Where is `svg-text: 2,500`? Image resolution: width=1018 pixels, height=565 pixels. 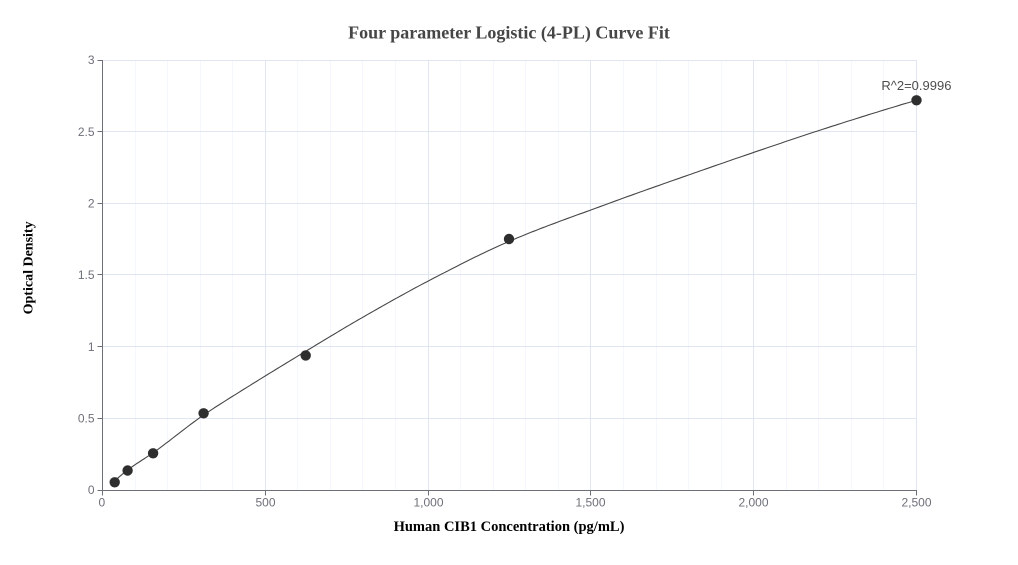
svg-text: 2,500 is located at coordinates (916, 503).